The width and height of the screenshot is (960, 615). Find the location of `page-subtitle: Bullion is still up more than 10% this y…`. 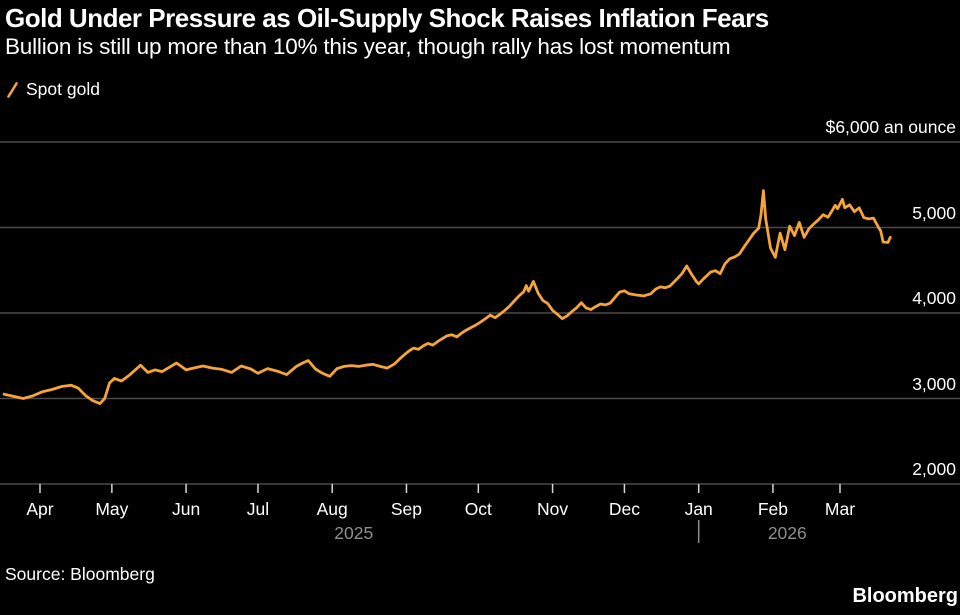

page-subtitle: Bullion is still up more than 10% this y… is located at coordinates (368, 46).